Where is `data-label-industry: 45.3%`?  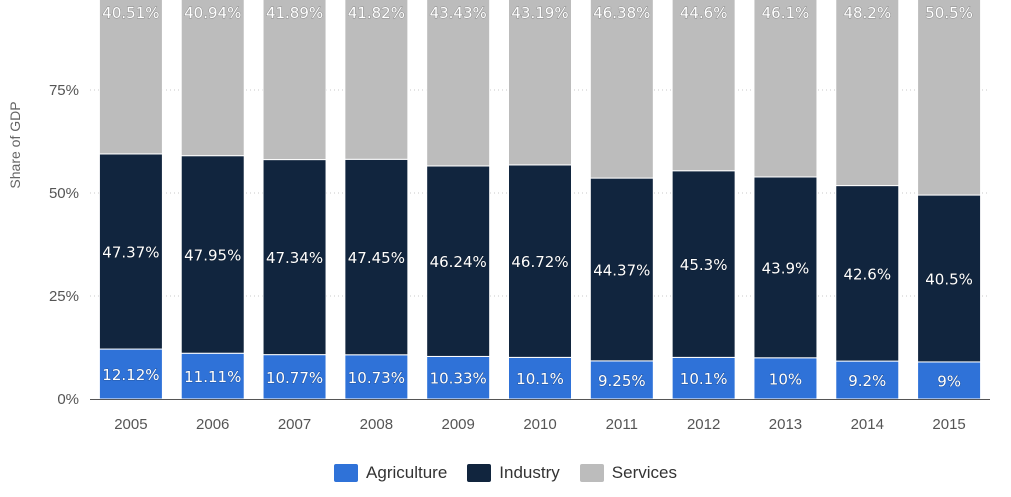 data-label-industry: 45.3% is located at coordinates (704, 265).